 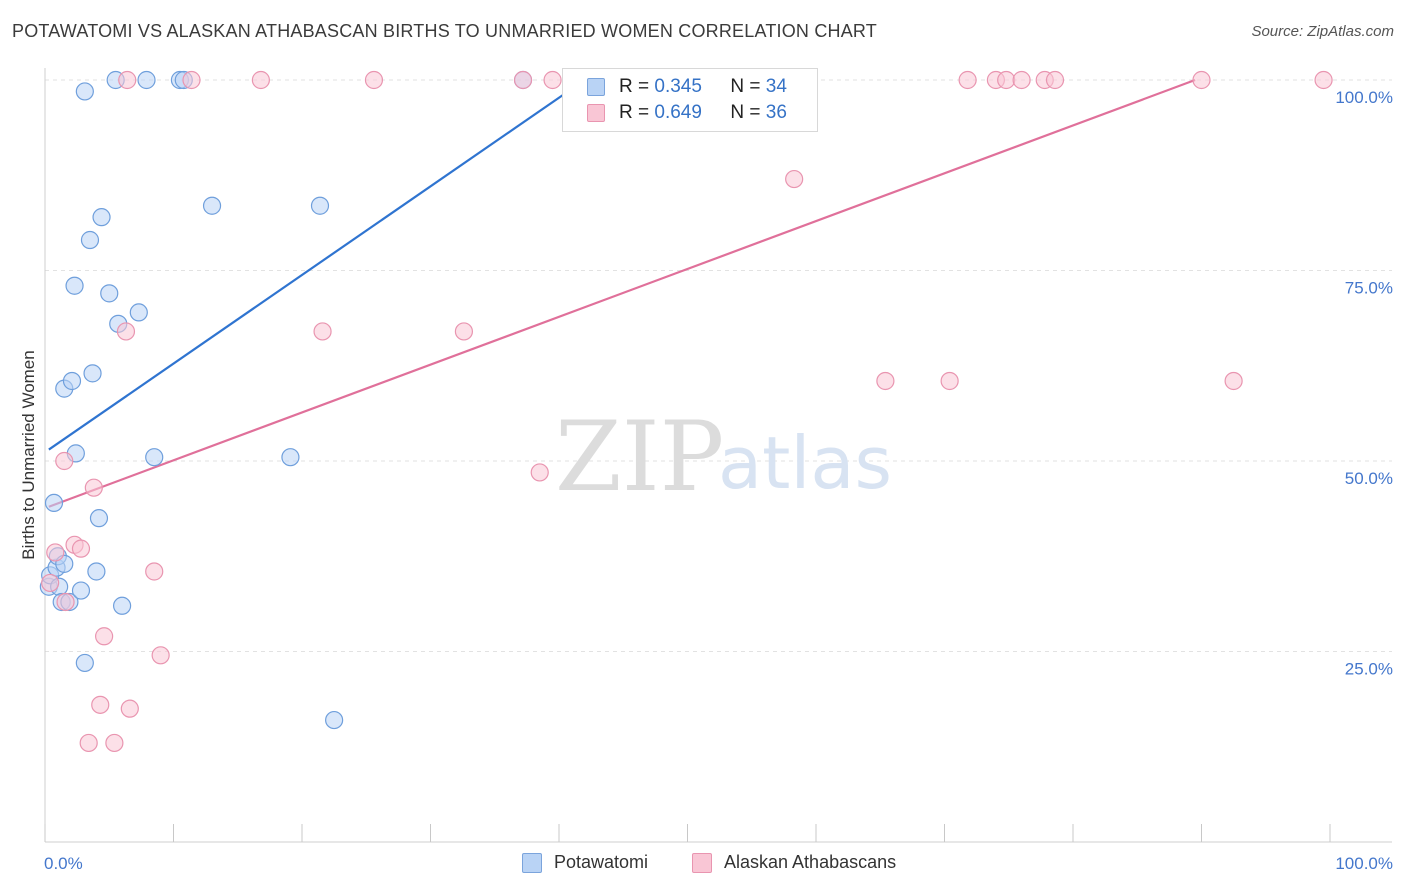 What do you see at coordinates (1369, 288) in the screenshot?
I see `y-tick-label: 75.0%` at bounding box center [1369, 288].